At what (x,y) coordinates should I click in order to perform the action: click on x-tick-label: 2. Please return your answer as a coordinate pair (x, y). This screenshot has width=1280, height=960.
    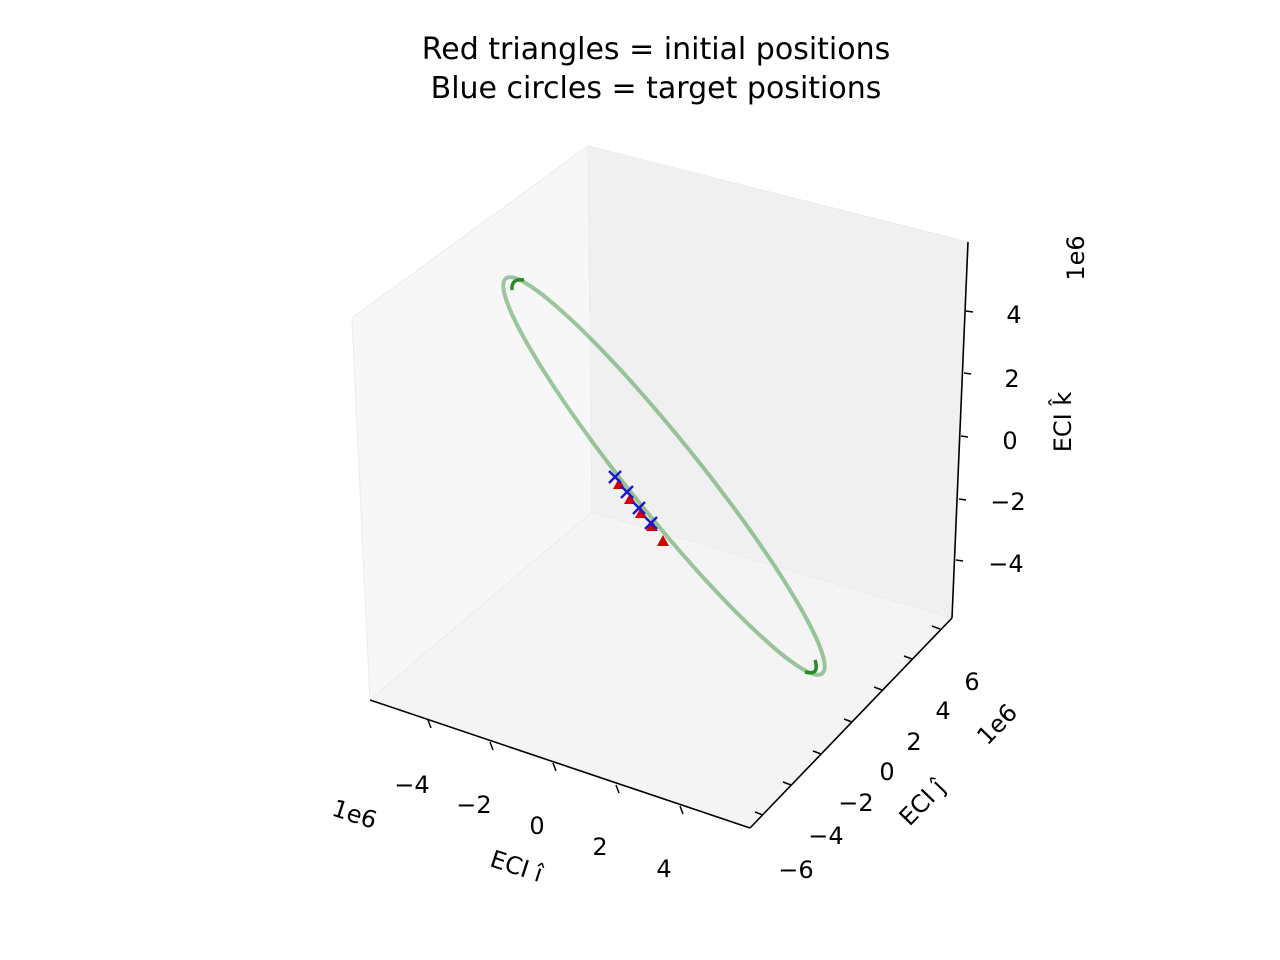
    Looking at the image, I should click on (599, 847).